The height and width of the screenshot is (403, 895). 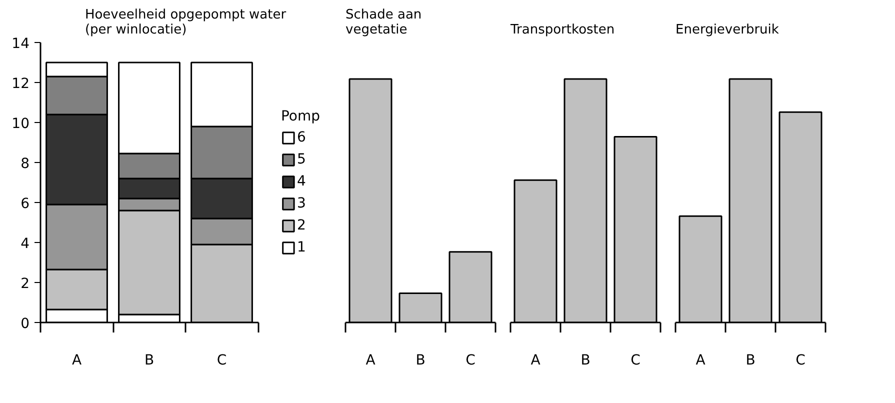 I want to click on y-tick-label: 10, so click(x=21, y=124).